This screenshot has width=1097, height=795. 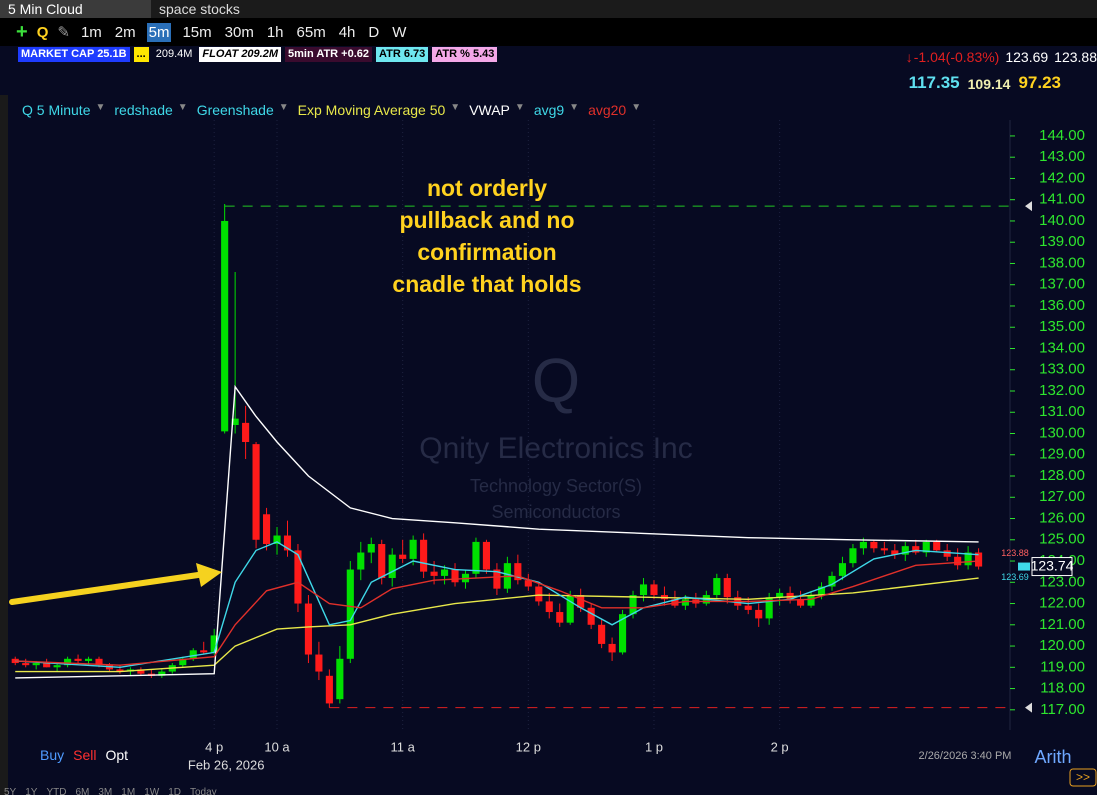 I want to click on timeframe: 4h, so click(x=347, y=32).